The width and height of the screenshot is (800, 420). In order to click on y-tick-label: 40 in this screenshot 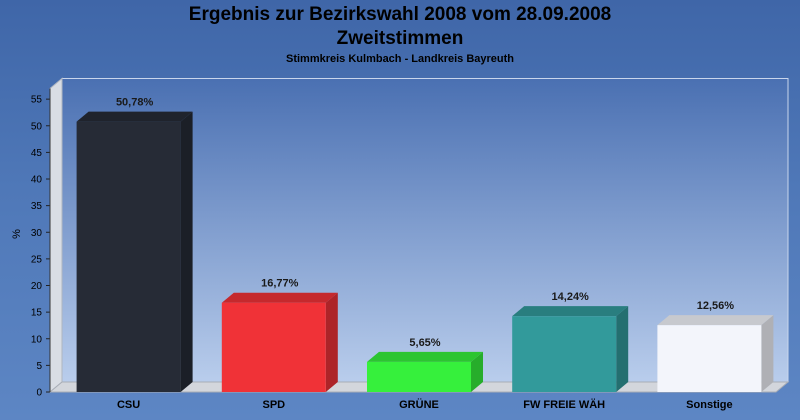, I will do `click(37, 180)`.